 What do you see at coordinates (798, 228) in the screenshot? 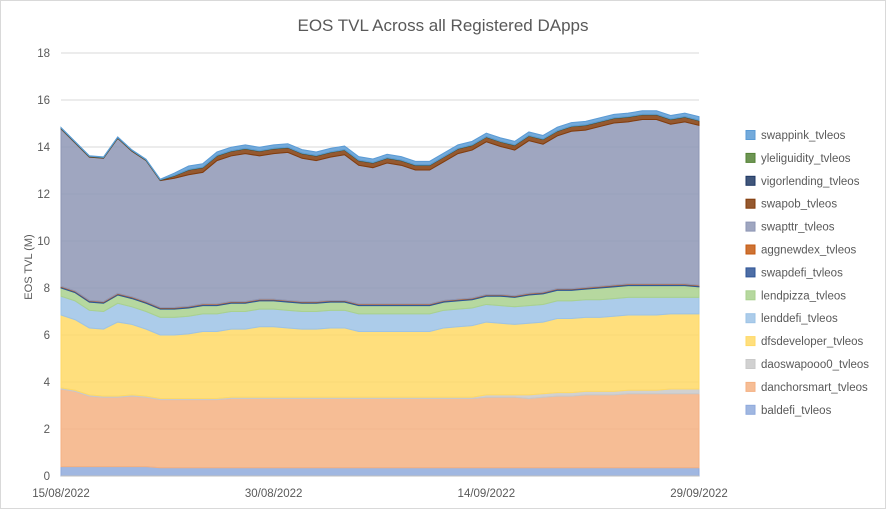
I see `legend-label-swapttr-tvleos: swapttr_tvleos` at bounding box center [798, 228].